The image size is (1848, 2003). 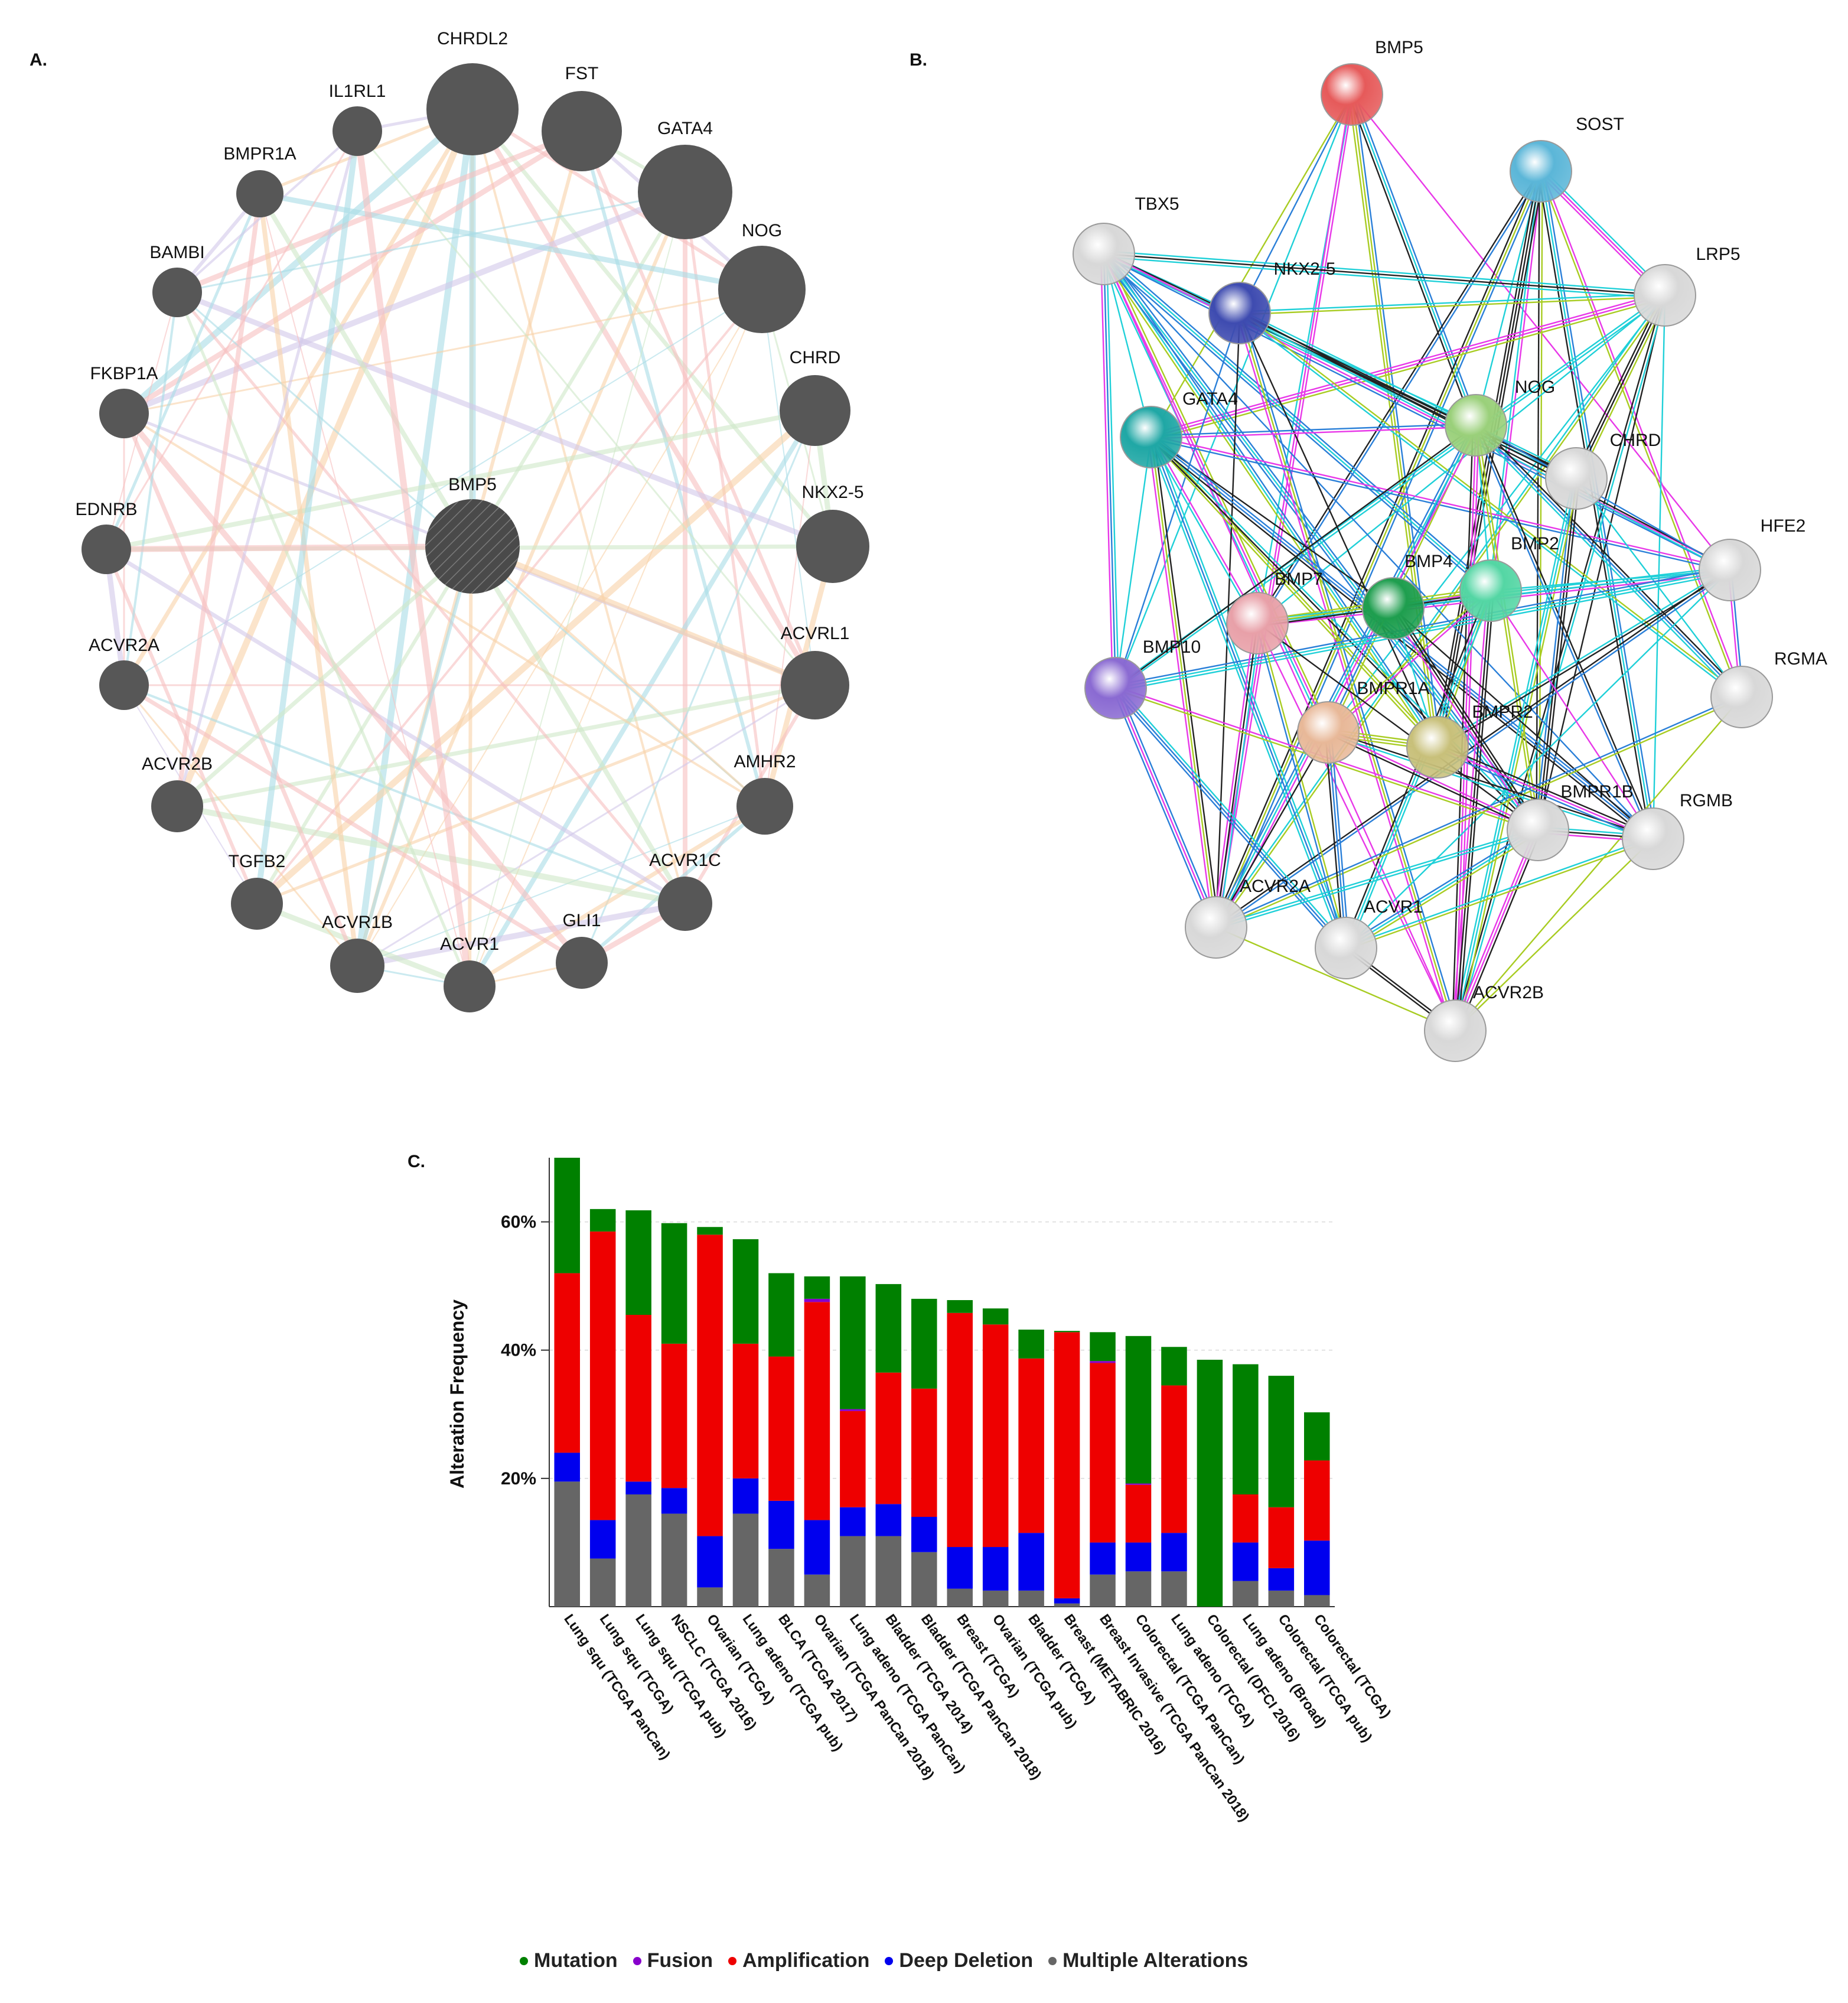 I want to click on bar-deep-deletion-blca-tcga-2017, so click(x=781, y=1525).